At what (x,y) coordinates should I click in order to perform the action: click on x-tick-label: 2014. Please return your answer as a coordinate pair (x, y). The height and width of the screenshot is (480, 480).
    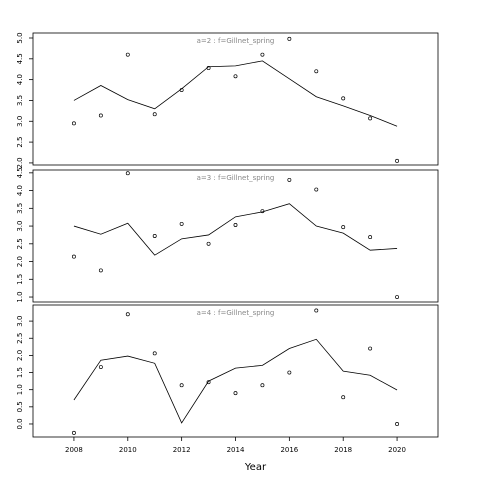
    Looking at the image, I should click on (236, 450).